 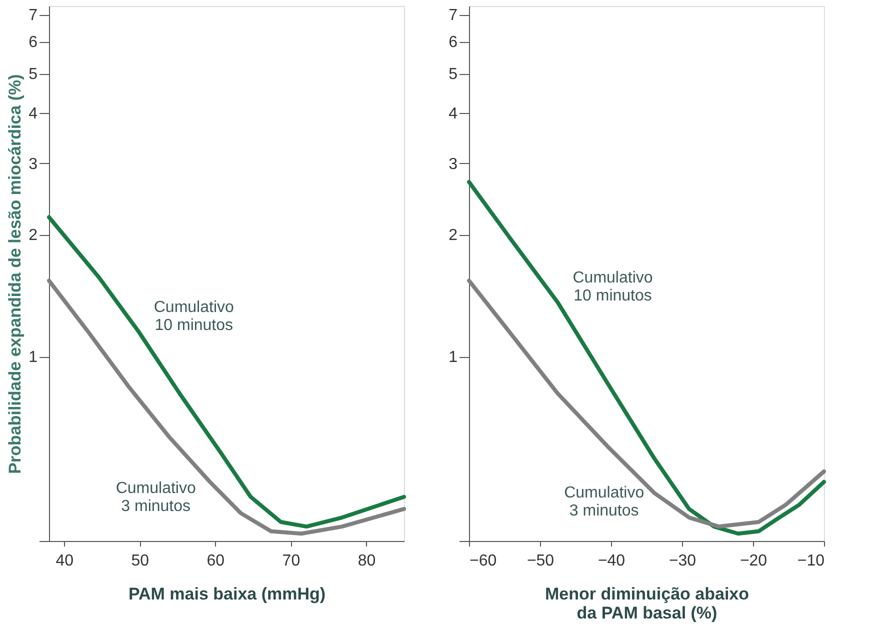 What do you see at coordinates (15, 274) in the screenshot?
I see `y-axis-title: Probabilidade expandida de lesão miocárdica (%)` at bounding box center [15, 274].